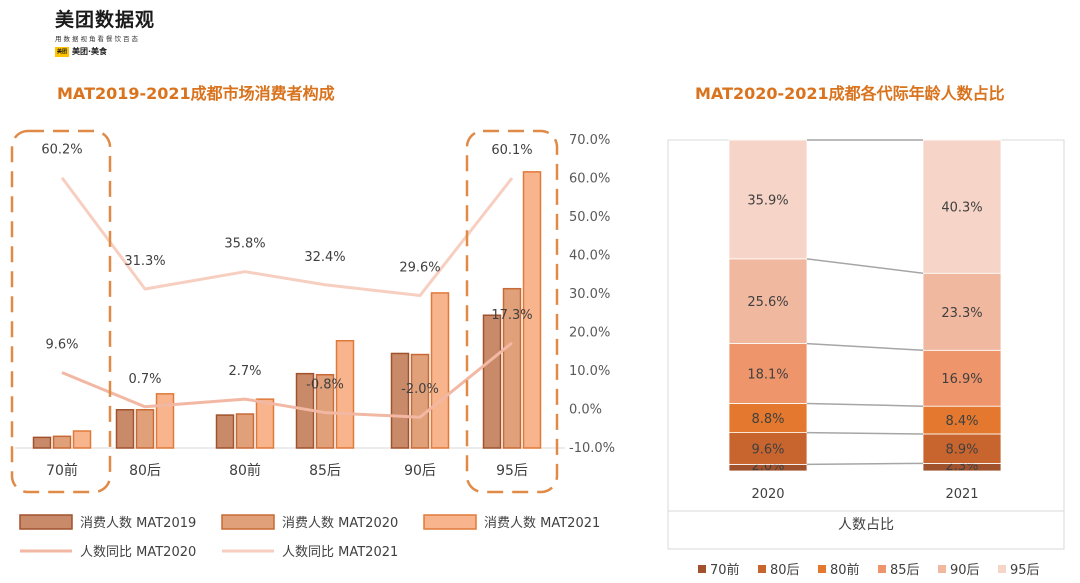 The width and height of the screenshot is (1080, 583). What do you see at coordinates (420, 389) in the screenshot?
I see `data-label: -2.0%` at bounding box center [420, 389].